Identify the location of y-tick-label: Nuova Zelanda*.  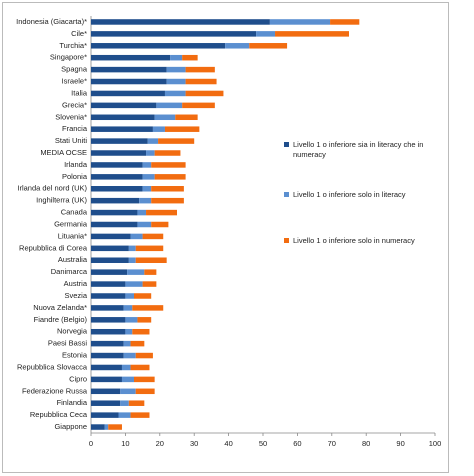
(60, 307).